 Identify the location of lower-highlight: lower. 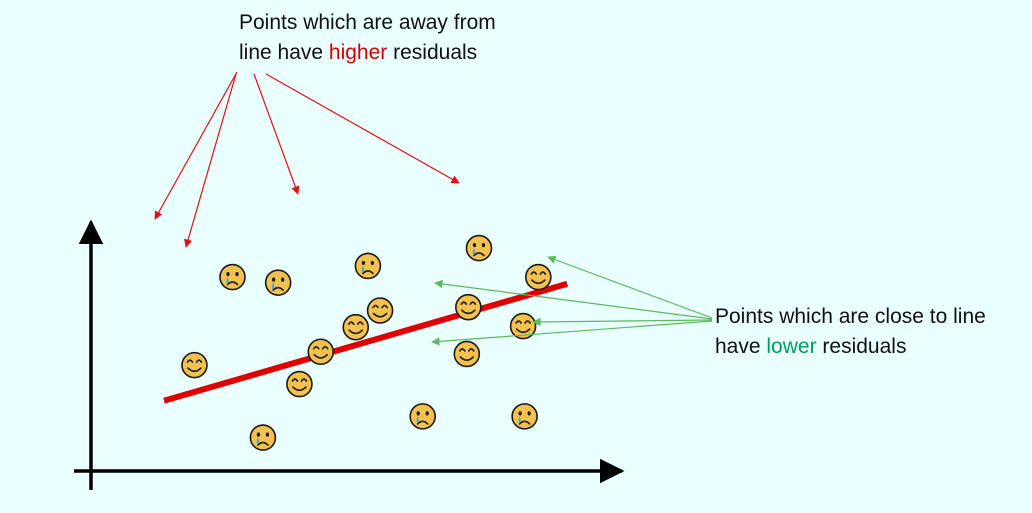
(791, 346).